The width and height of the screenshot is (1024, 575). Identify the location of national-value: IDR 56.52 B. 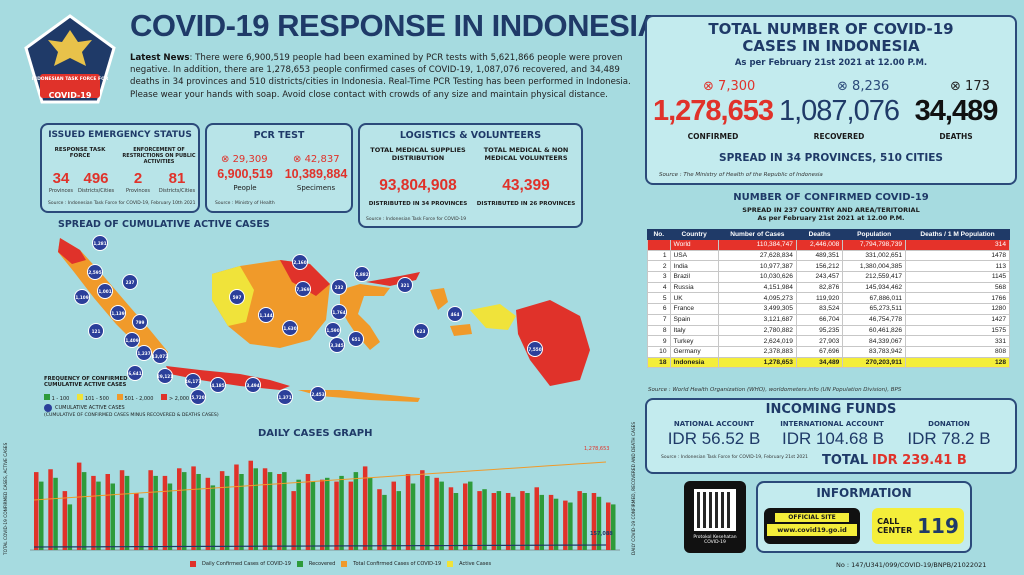
(714, 438).